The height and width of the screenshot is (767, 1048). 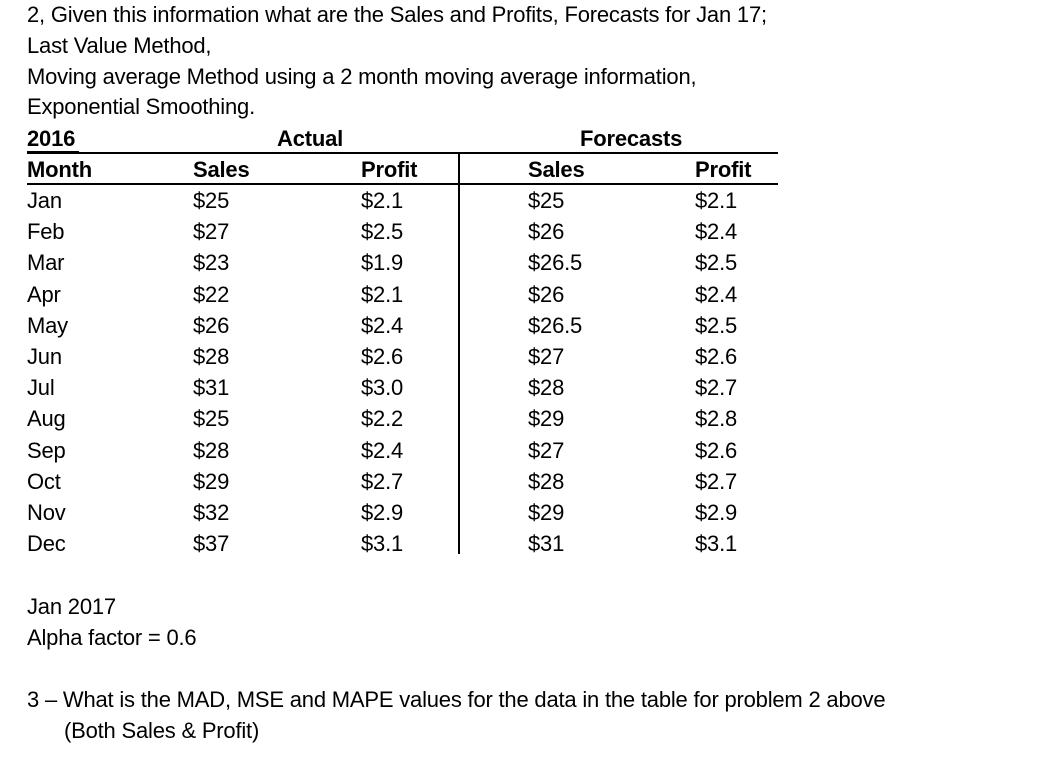 What do you see at coordinates (716, 200) in the screenshot?
I see `cell-forecast-profit: $2.1` at bounding box center [716, 200].